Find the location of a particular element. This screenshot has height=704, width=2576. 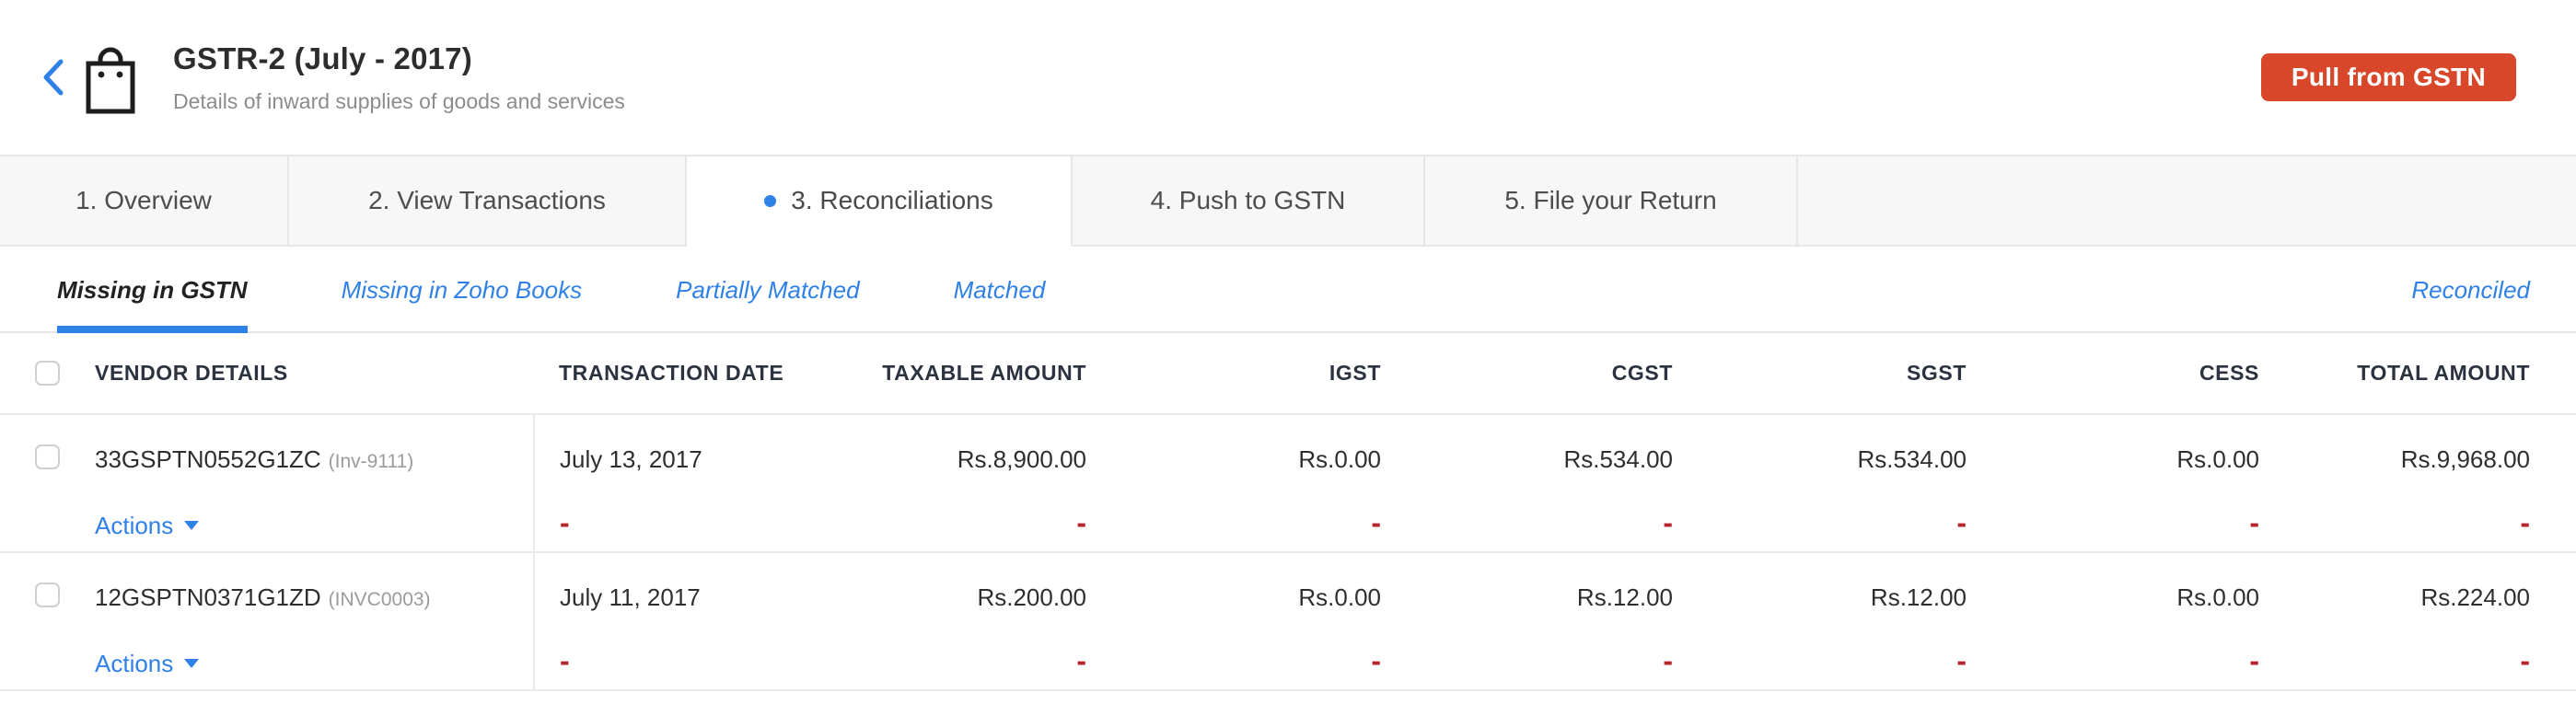

taxable-amount: Rs.8,900.00 is located at coordinates (1021, 459).